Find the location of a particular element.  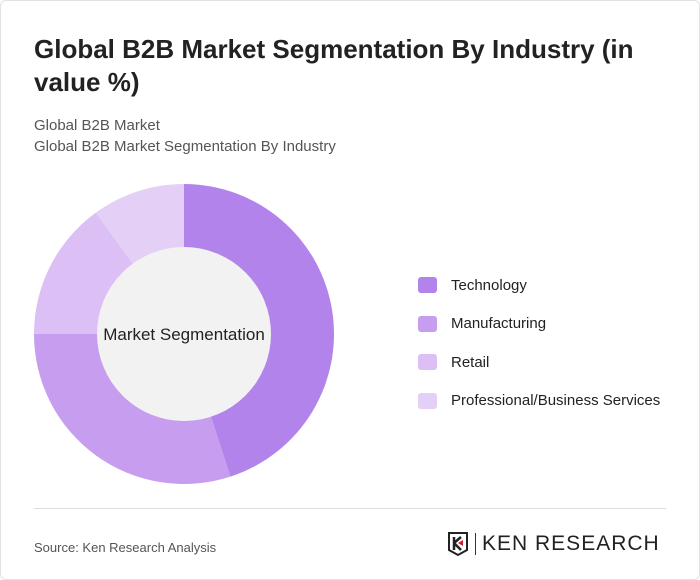

legend-label: Professional/Business Services is located at coordinates (556, 401).